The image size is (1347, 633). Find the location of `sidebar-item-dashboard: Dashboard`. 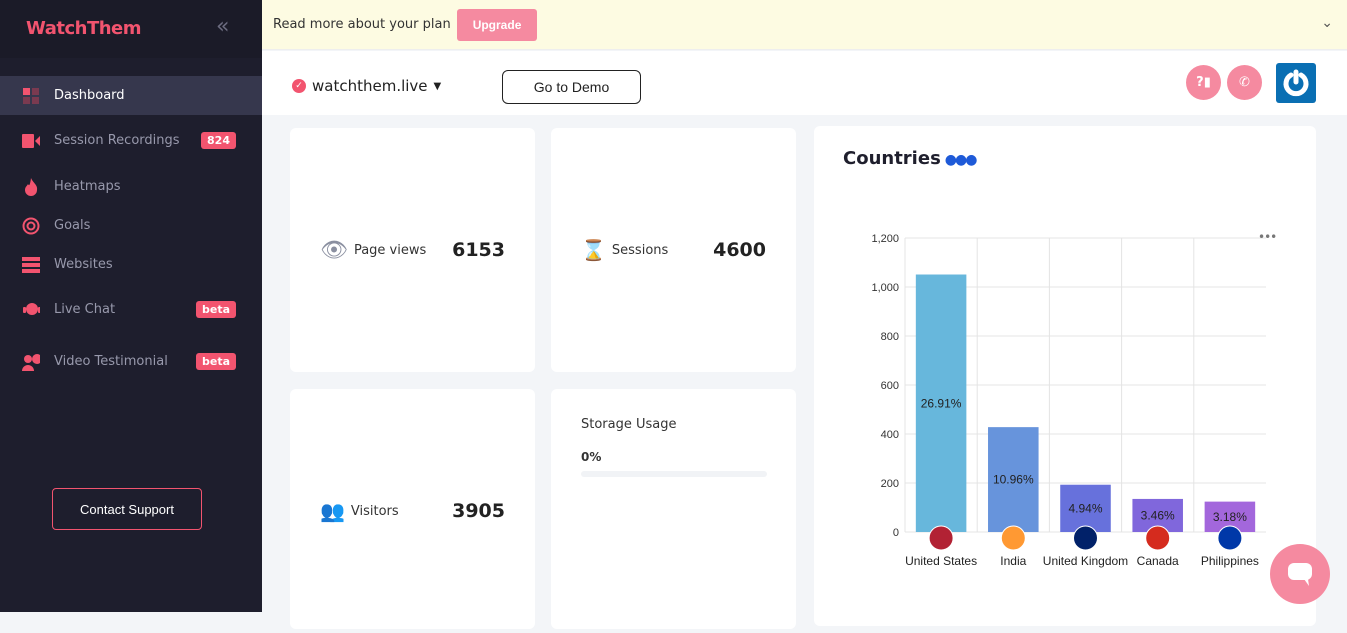

sidebar-item-dashboard: Dashboard is located at coordinates (131, 95).